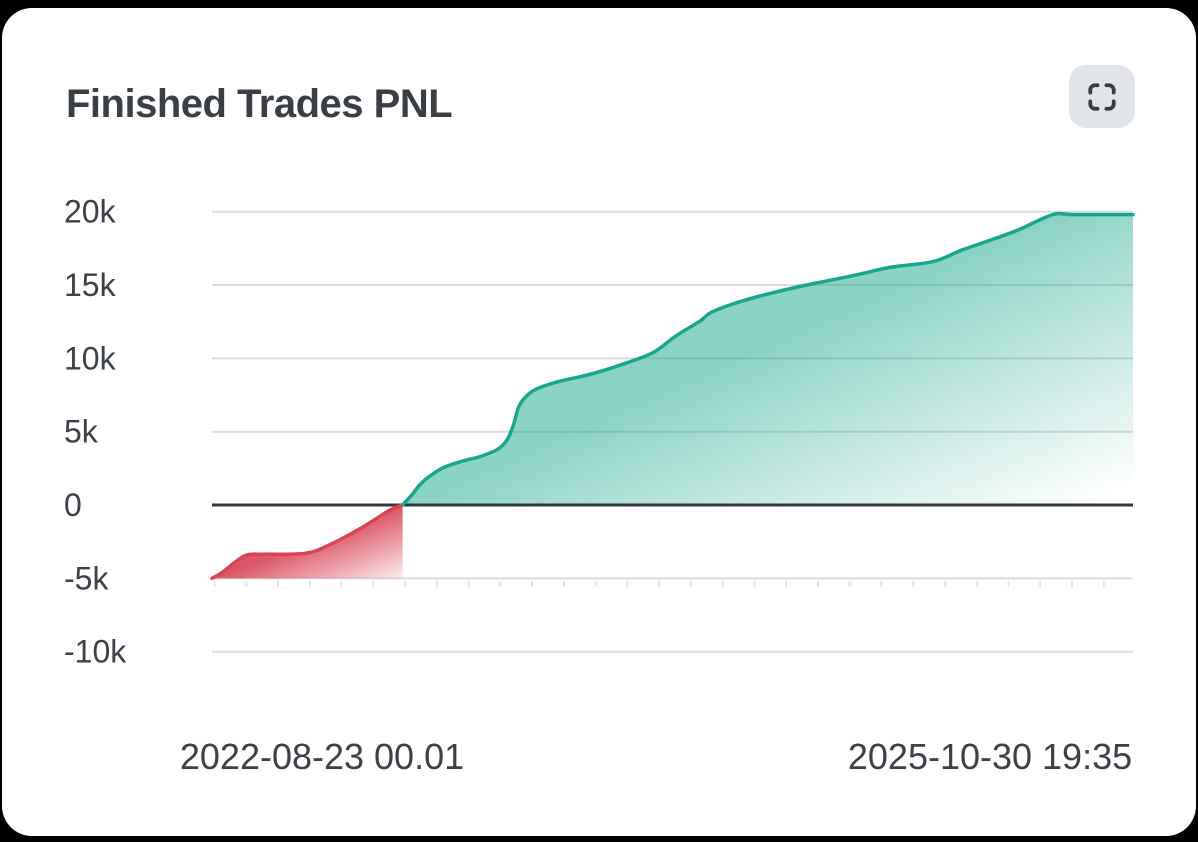 The height and width of the screenshot is (842, 1198). I want to click on pnl-loss-segment-line, so click(307, 542).